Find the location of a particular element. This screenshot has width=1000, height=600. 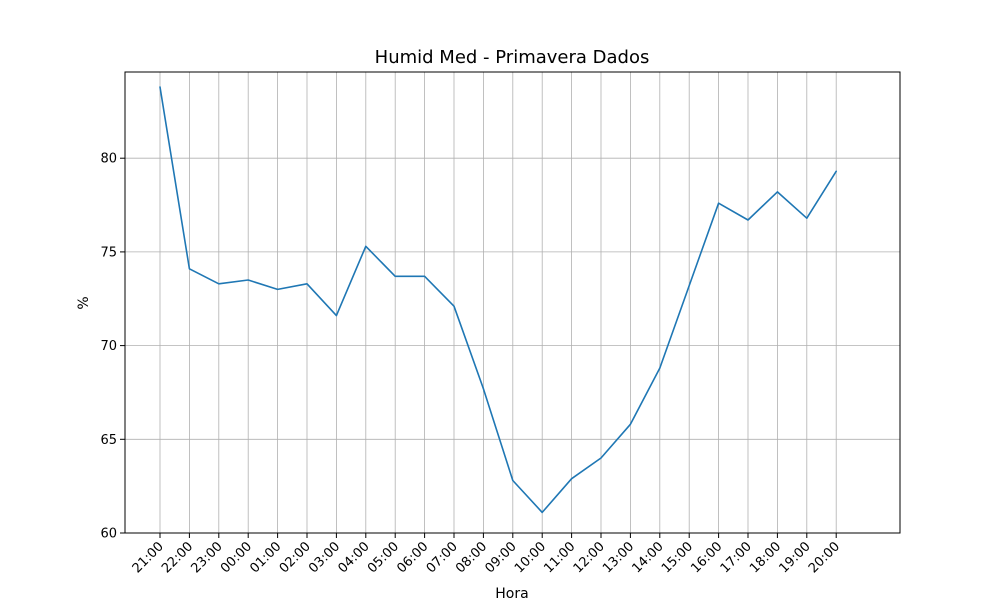

x-tick-label: 20:00 is located at coordinates (824, 557).